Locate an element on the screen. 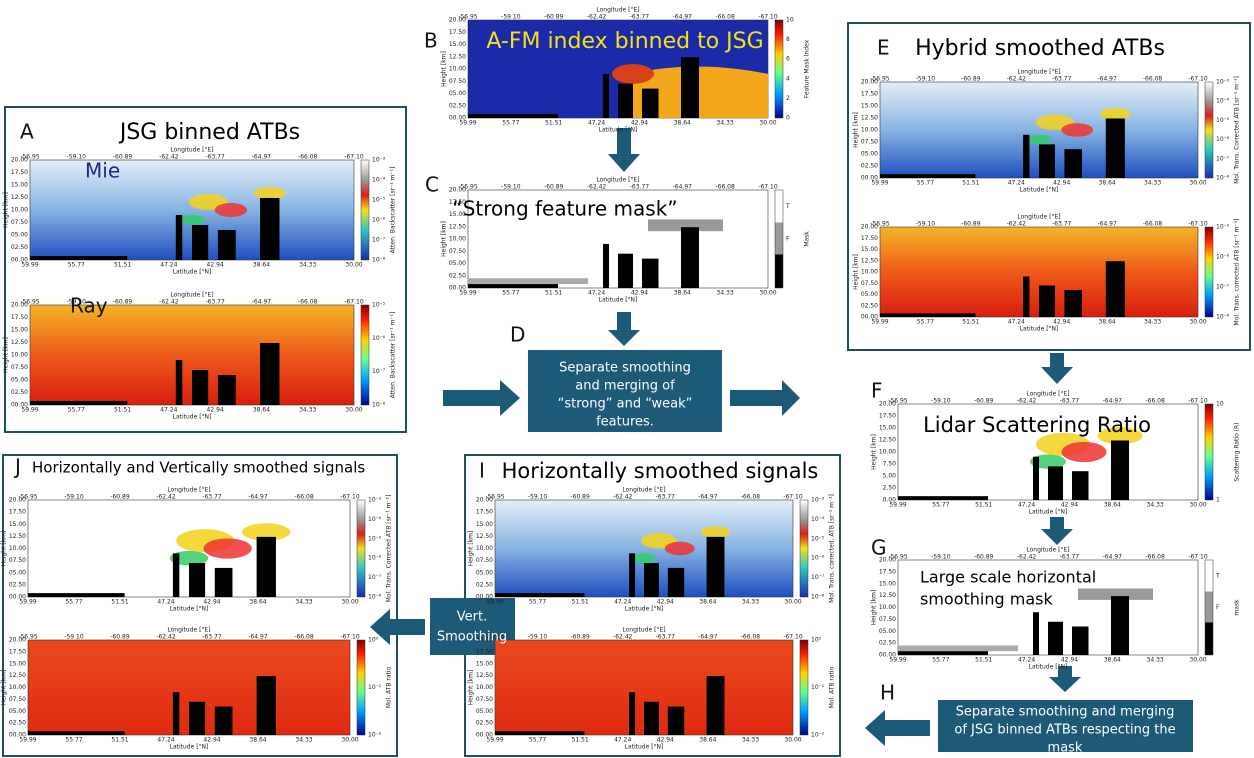 The width and height of the screenshot is (1254, 758). process-box is located at coordinates (1065, 726).